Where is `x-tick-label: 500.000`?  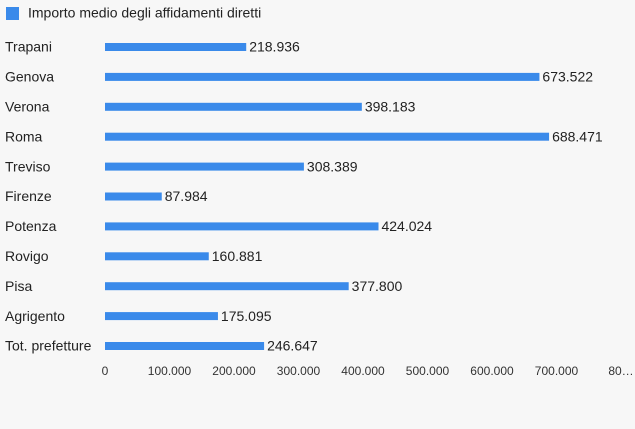 x-tick-label: 500.000 is located at coordinates (428, 371).